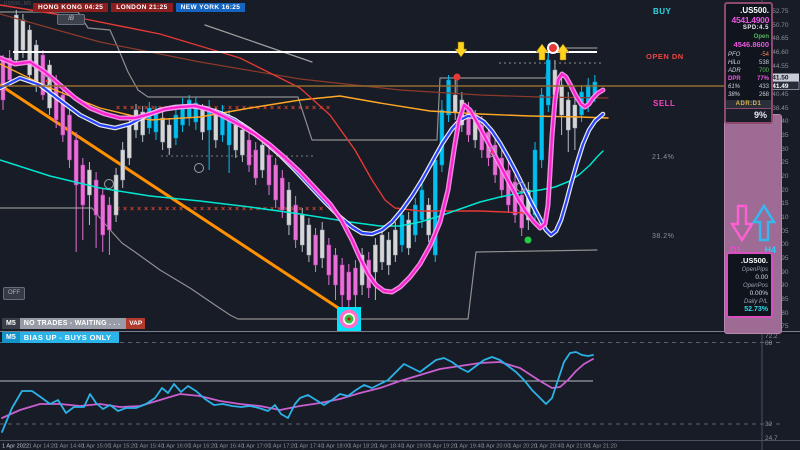 This screenshot has width=800, height=450. Describe the element at coordinates (71, 19) in the screenshot. I see `ib-button: IB` at that location.